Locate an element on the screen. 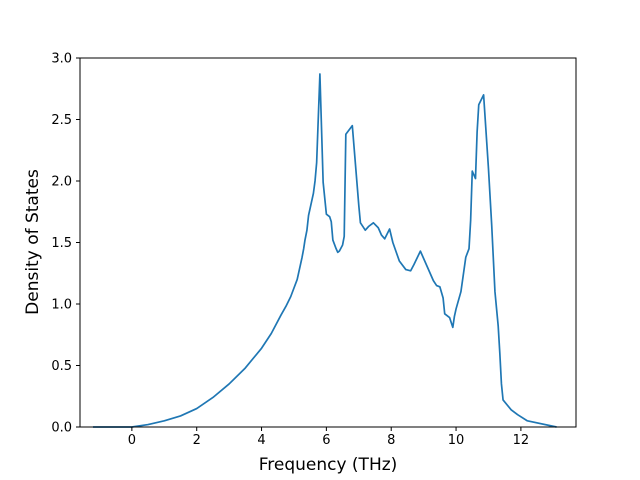 The height and width of the screenshot is (480, 640). x-tick-label: 6 is located at coordinates (326, 440).